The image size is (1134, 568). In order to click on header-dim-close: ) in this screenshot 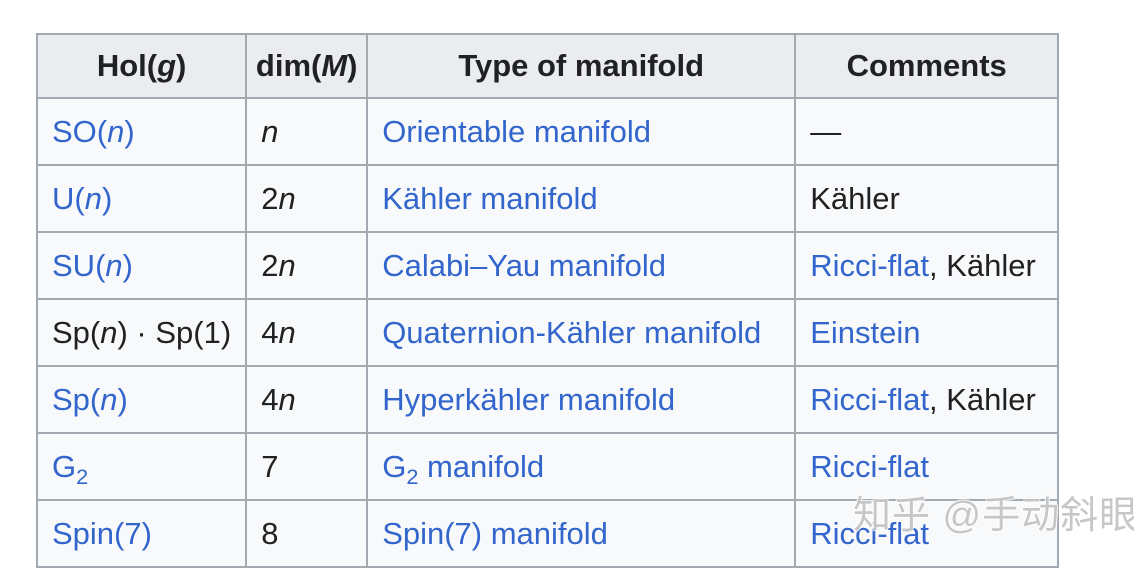, I will do `click(352, 65)`.